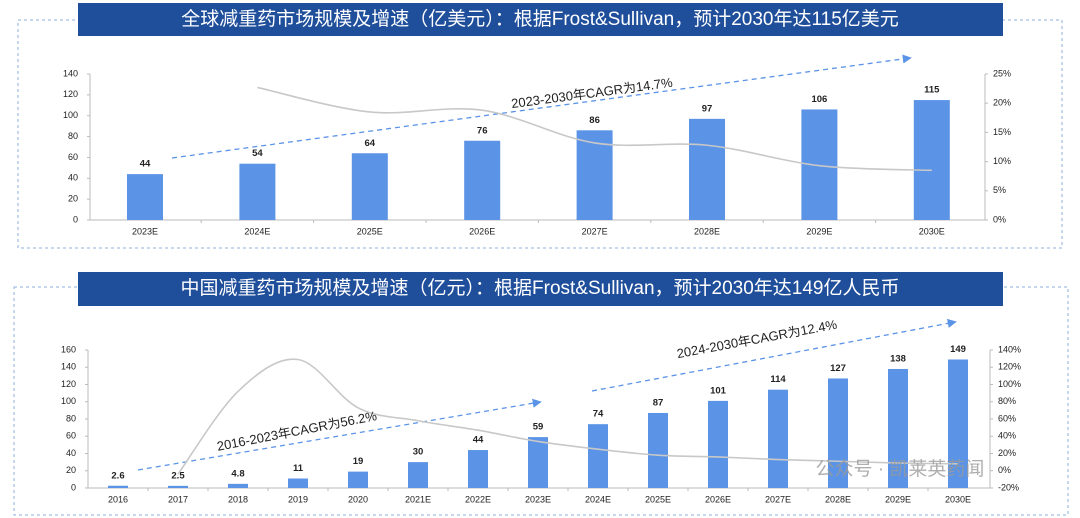  What do you see at coordinates (1007, 436) in the screenshot?
I see `y2-tick-label: 40%` at bounding box center [1007, 436].